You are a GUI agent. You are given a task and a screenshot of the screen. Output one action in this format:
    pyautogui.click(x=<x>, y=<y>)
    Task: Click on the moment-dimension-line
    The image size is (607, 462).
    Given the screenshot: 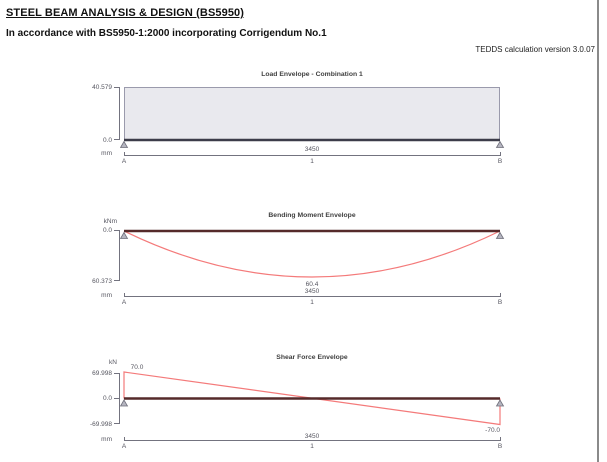 What is the action you would take?
    pyautogui.click(x=312, y=295)
    